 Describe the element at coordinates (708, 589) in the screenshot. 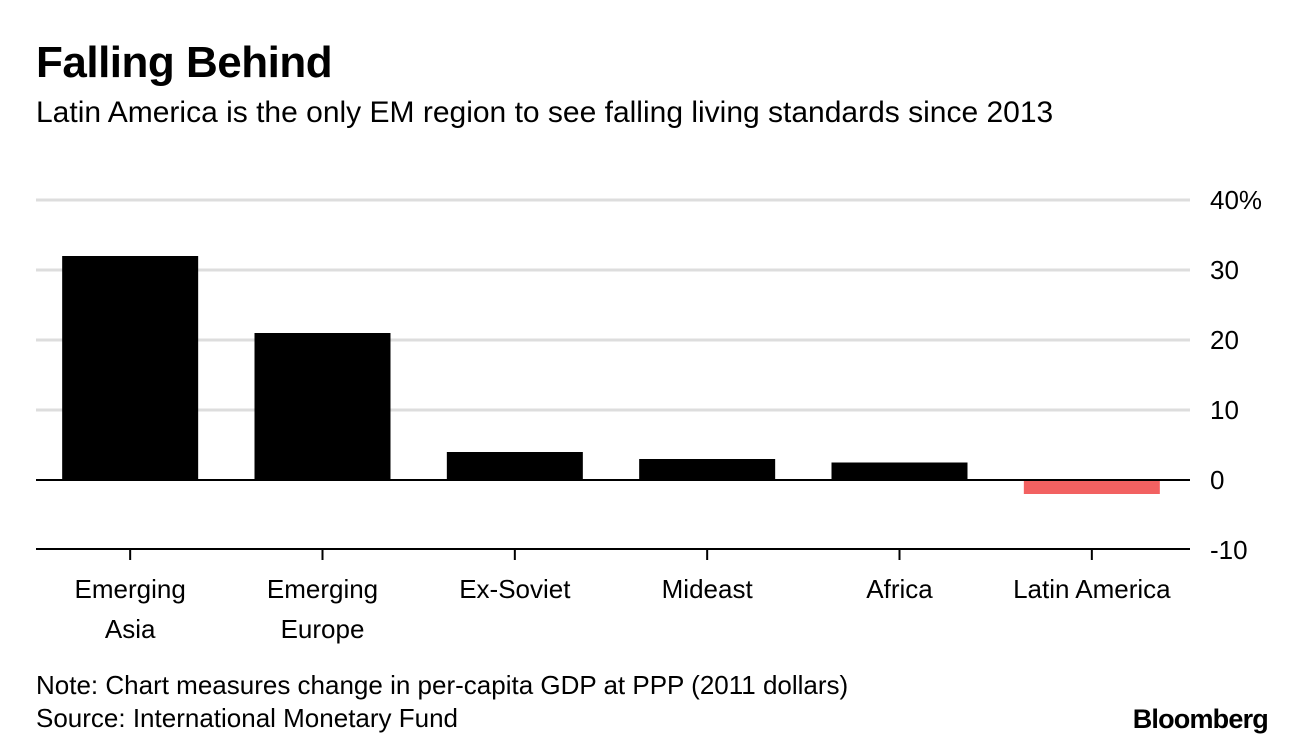

I see `x-tick-label: Mideast` at that location.